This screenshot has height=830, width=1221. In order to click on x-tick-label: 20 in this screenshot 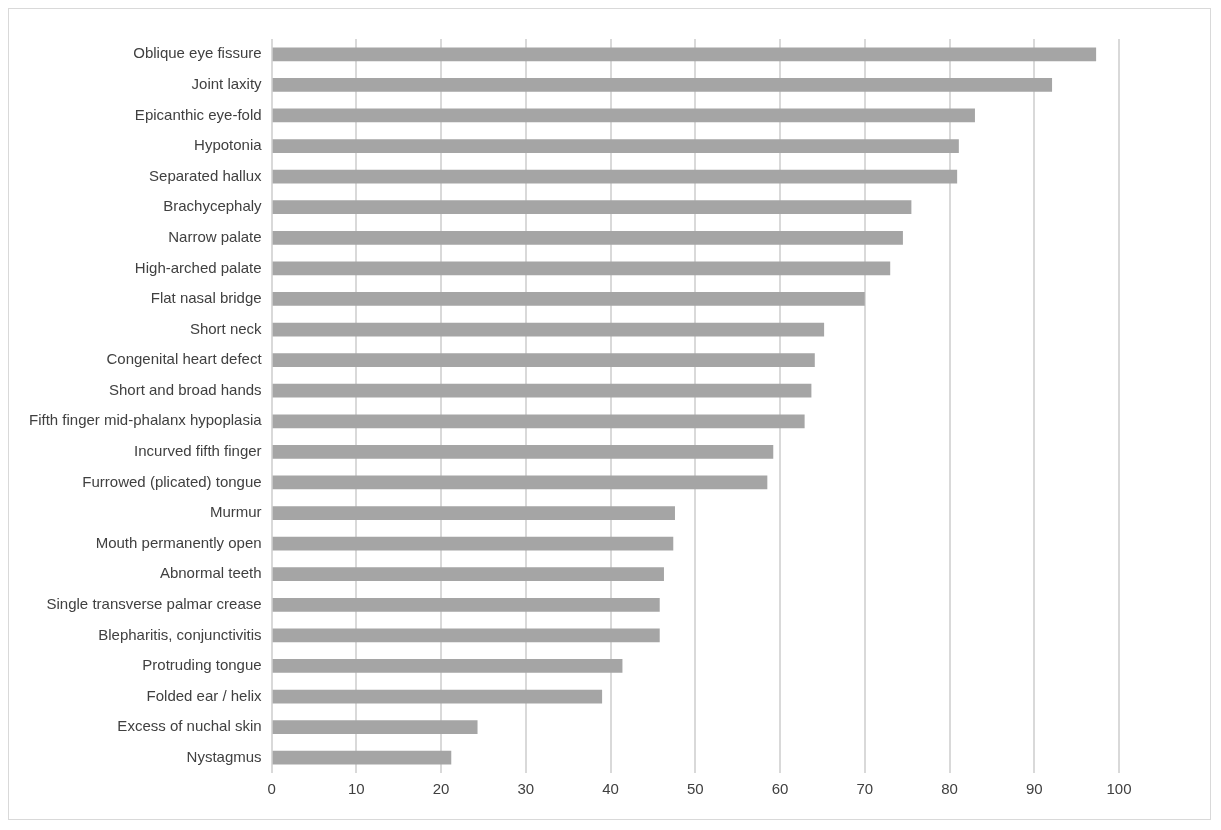, I will do `click(441, 789)`.